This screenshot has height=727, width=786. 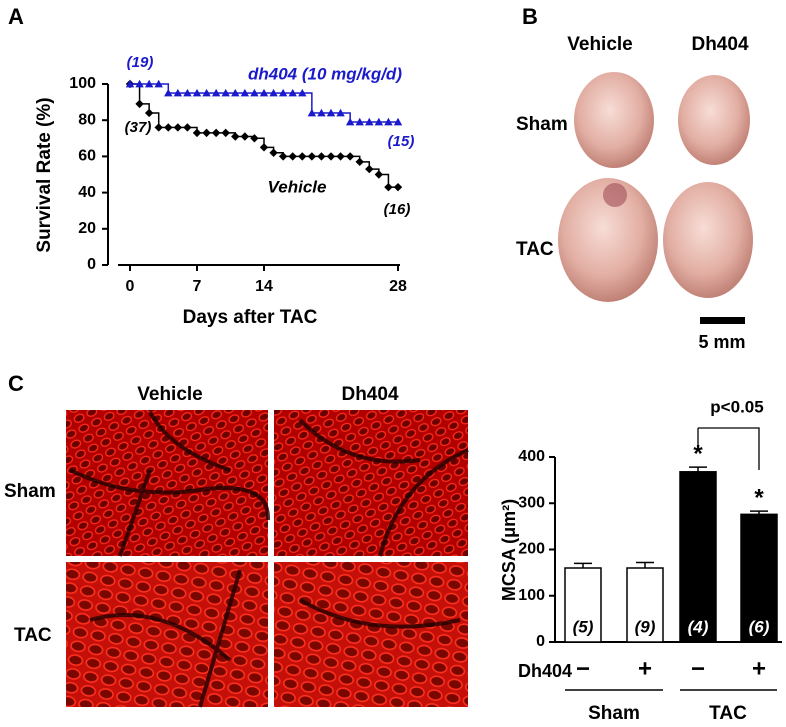 I want to click on y-tick-label: 0, so click(x=540, y=641).